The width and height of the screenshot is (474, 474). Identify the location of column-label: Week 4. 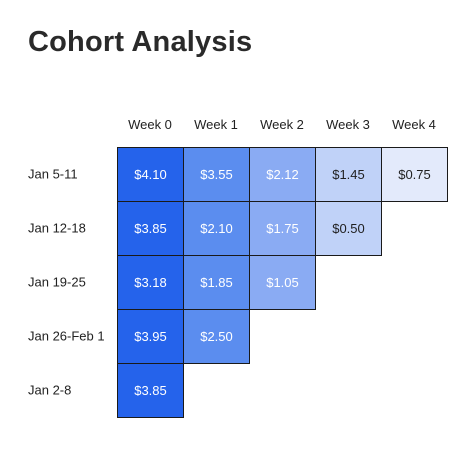
(414, 124).